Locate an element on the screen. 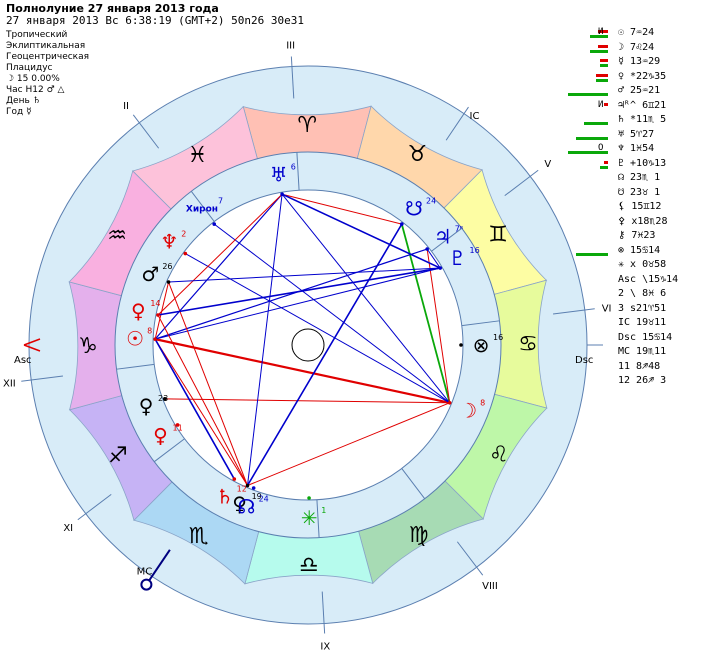 The image size is (706, 653). planet-degree: 23 is located at coordinates (163, 398).